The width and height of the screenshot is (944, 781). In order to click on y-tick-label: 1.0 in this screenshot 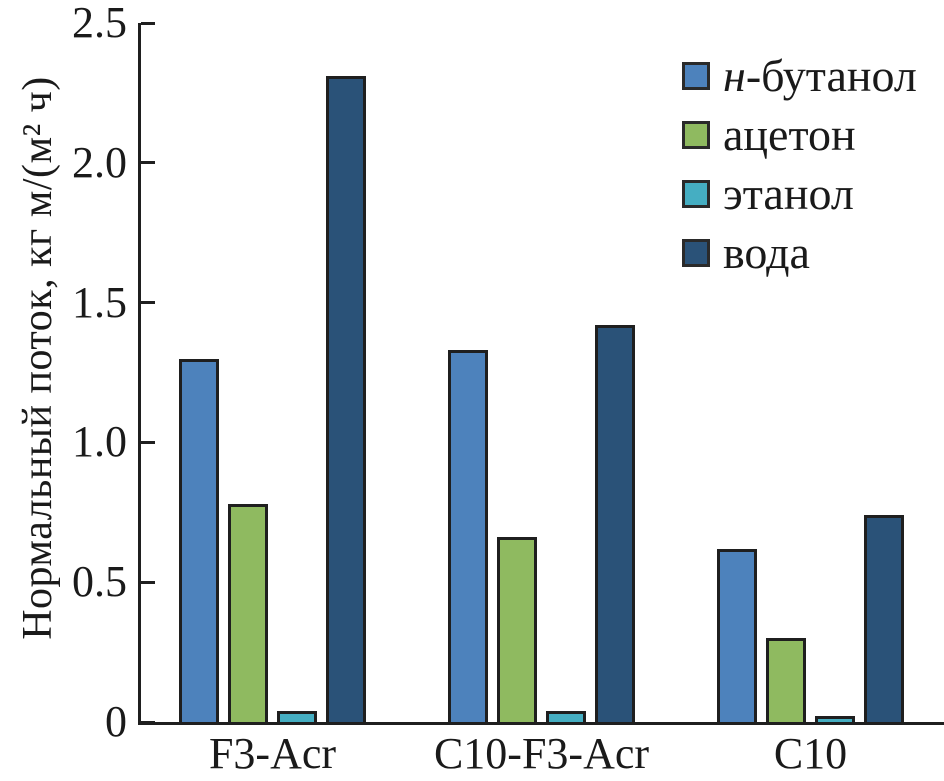, I will do `click(99, 442)`.